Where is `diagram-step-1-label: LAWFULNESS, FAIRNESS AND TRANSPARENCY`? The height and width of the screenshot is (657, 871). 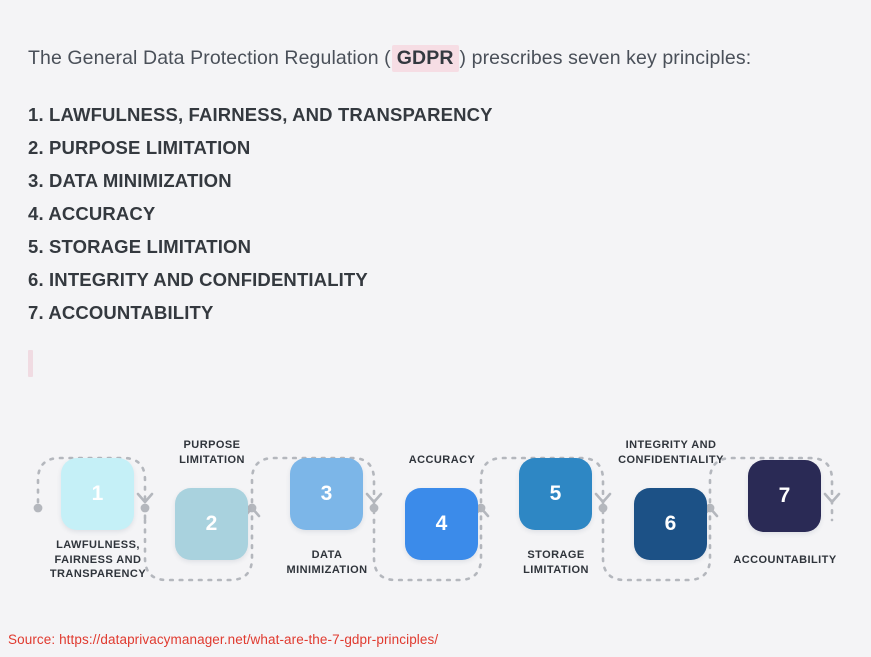 diagram-step-1-label: LAWFULNESS, FAIRNESS AND TRANSPARENCY is located at coordinates (98, 560).